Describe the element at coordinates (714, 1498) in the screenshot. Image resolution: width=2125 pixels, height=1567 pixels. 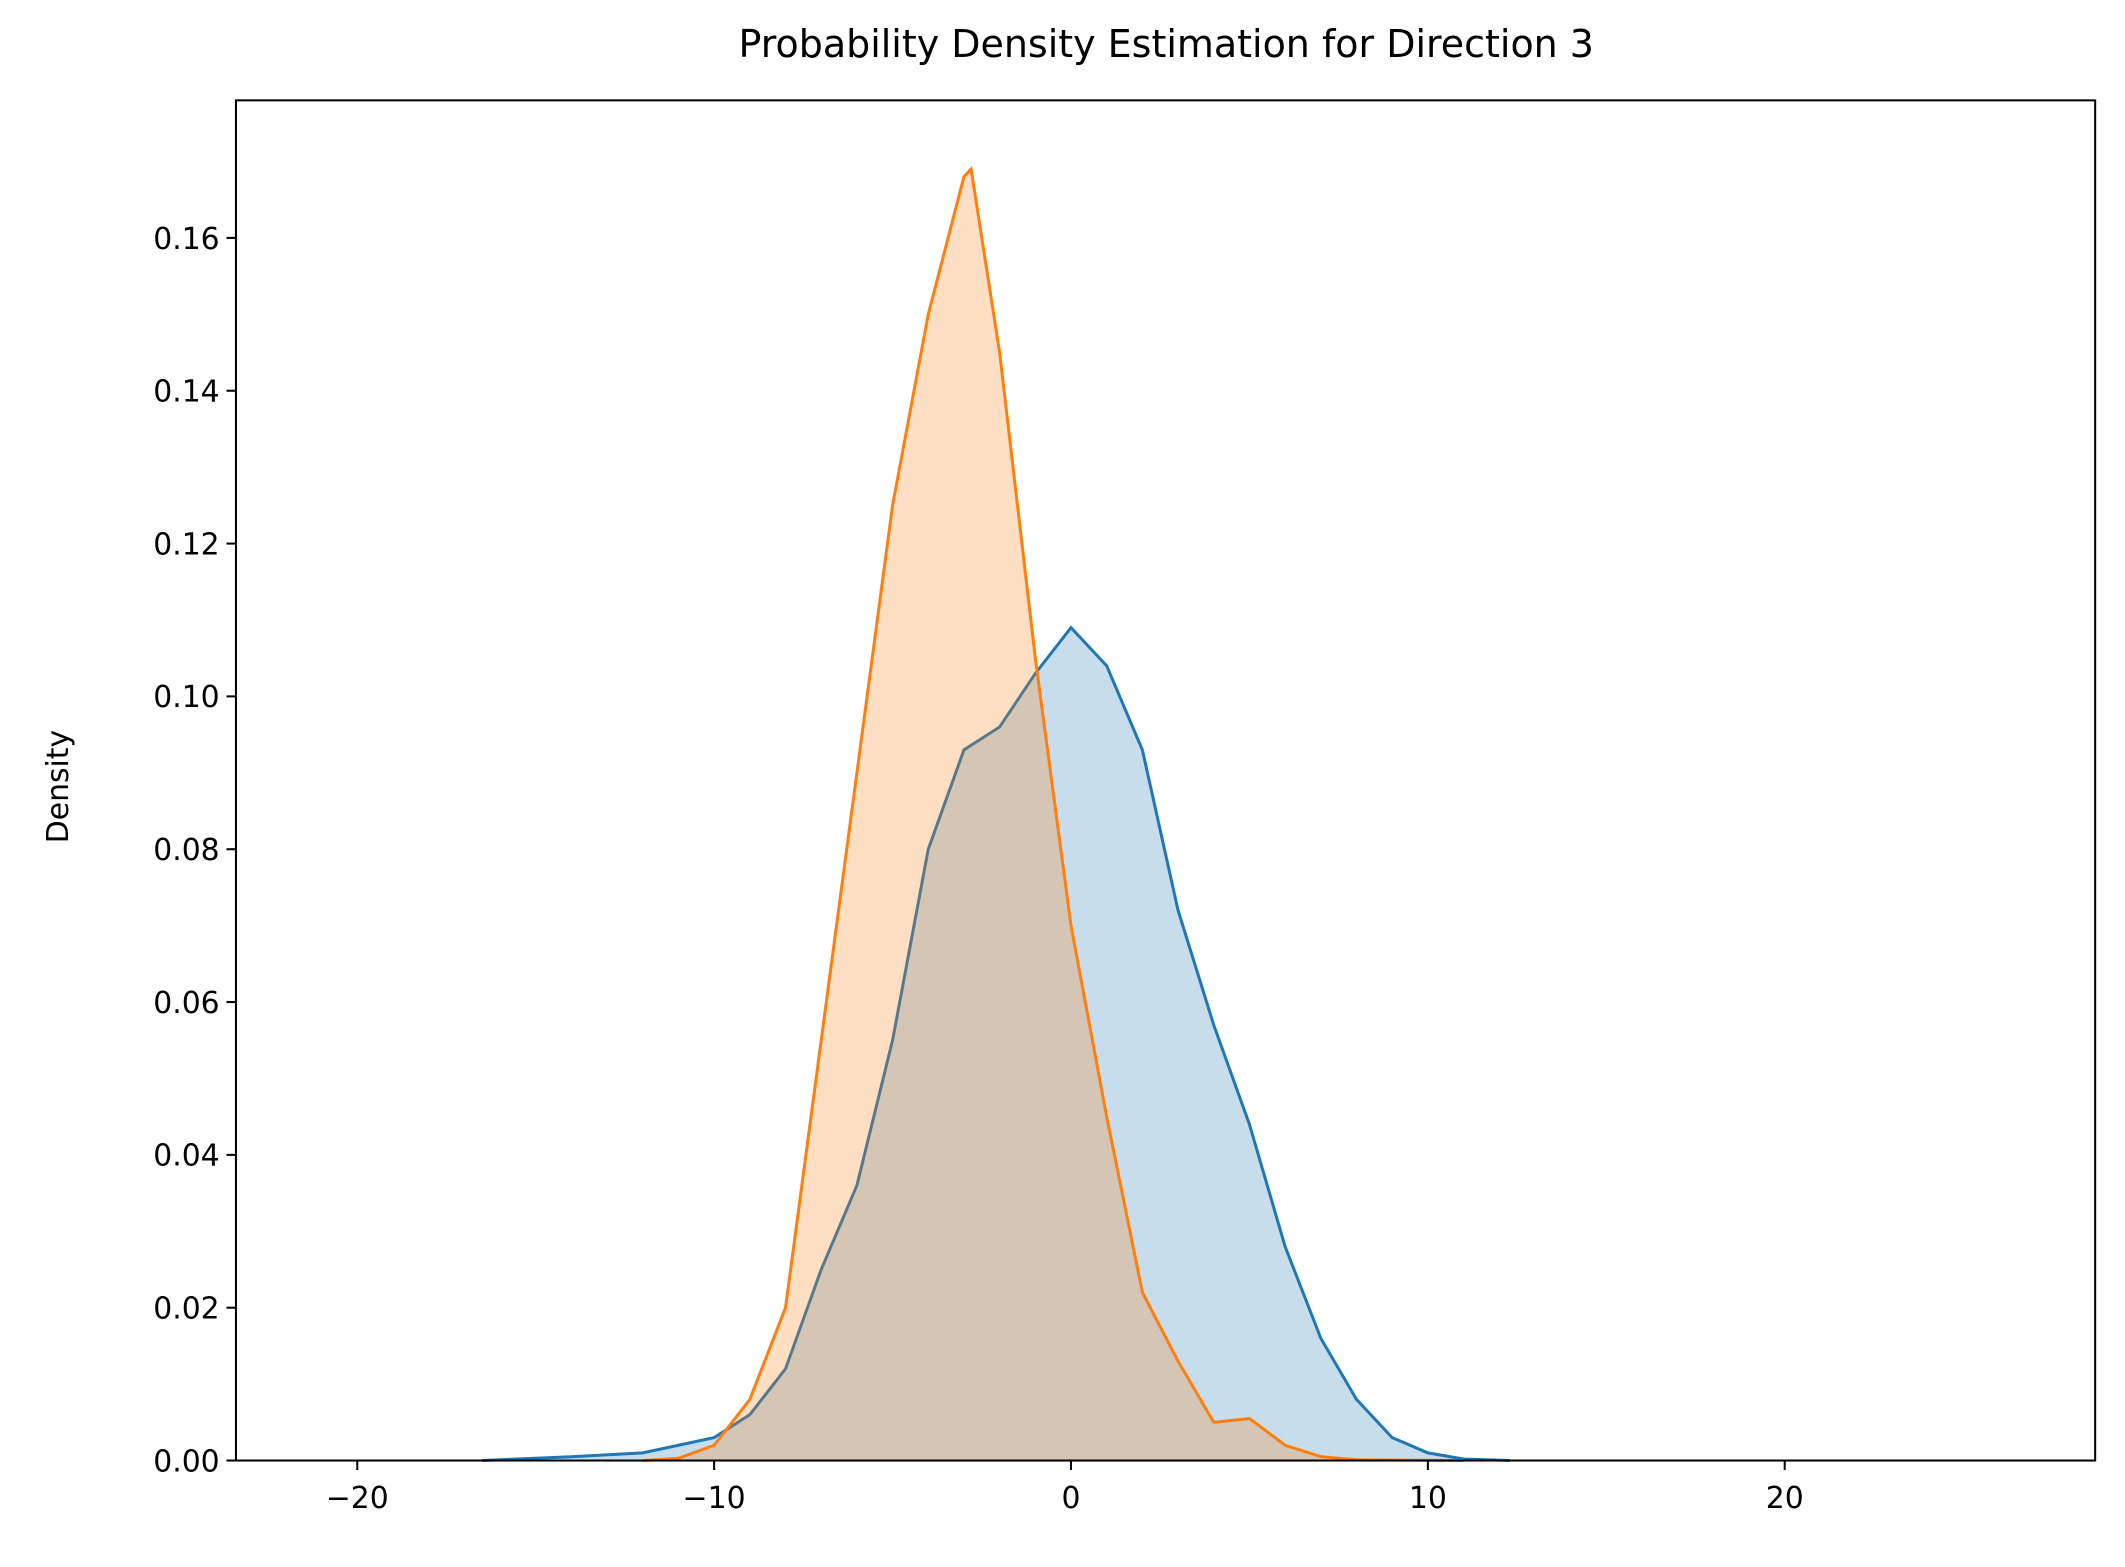
I see `x-tick-label: −10` at that location.